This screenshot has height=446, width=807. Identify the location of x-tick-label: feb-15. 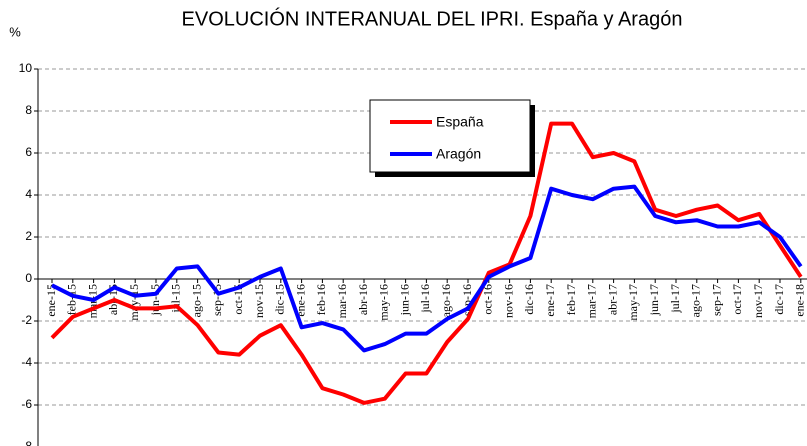
(72, 299).